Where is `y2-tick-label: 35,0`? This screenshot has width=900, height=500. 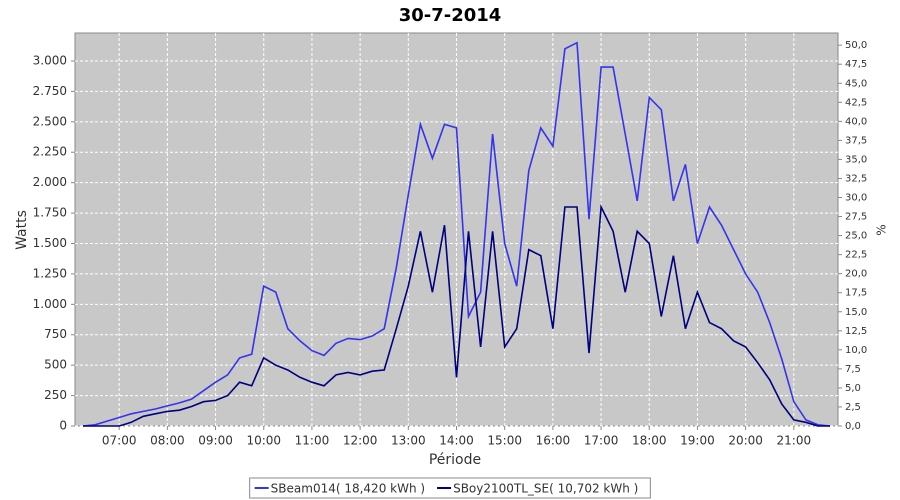
y2-tick-label: 35,0 is located at coordinates (856, 159).